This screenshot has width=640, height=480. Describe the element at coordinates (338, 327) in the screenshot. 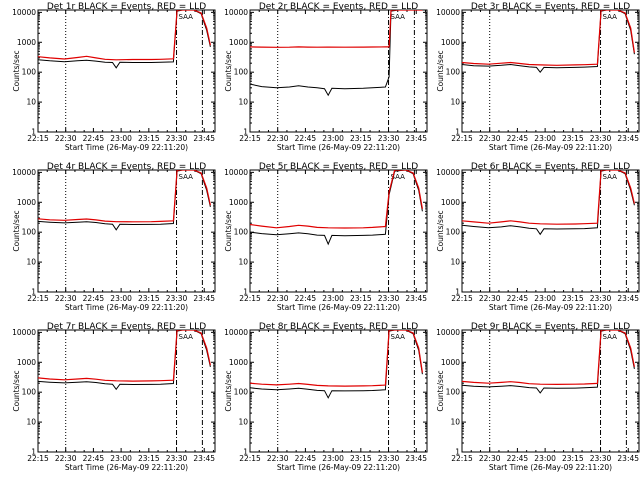

I see `panel-title: Det 8r BLACK = Events, RED = LLD` at that location.